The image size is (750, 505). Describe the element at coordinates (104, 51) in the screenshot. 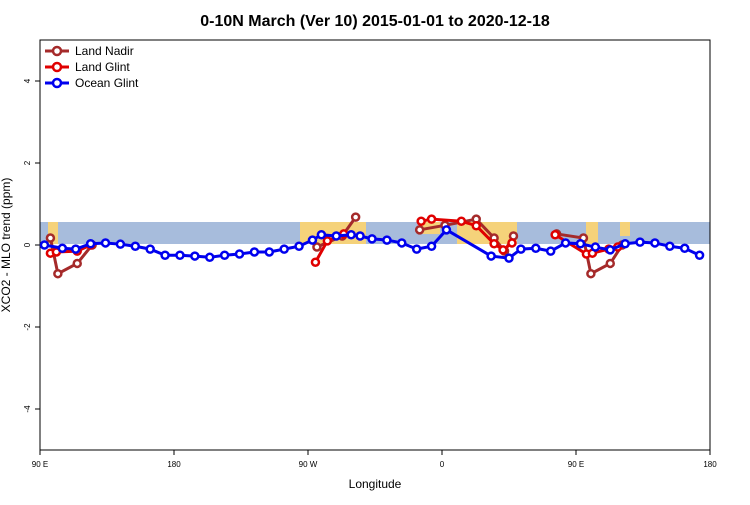

I see `legend-label: Land Nadir` at that location.